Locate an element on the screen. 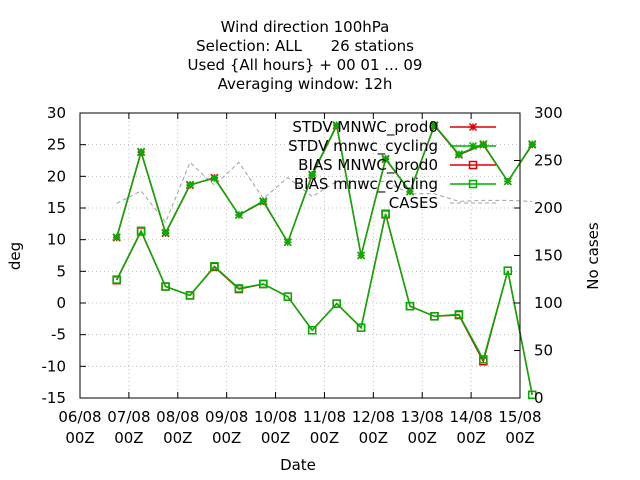 The height and width of the screenshot is (480, 640). x-tick-label-date: 11/08 is located at coordinates (324, 417).